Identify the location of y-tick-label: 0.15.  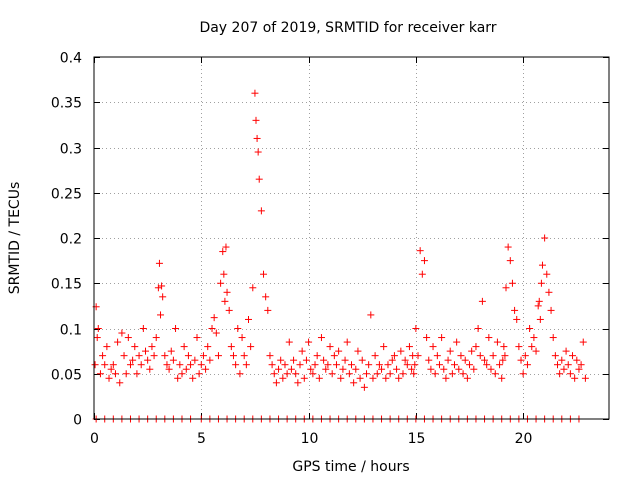
(66, 285).